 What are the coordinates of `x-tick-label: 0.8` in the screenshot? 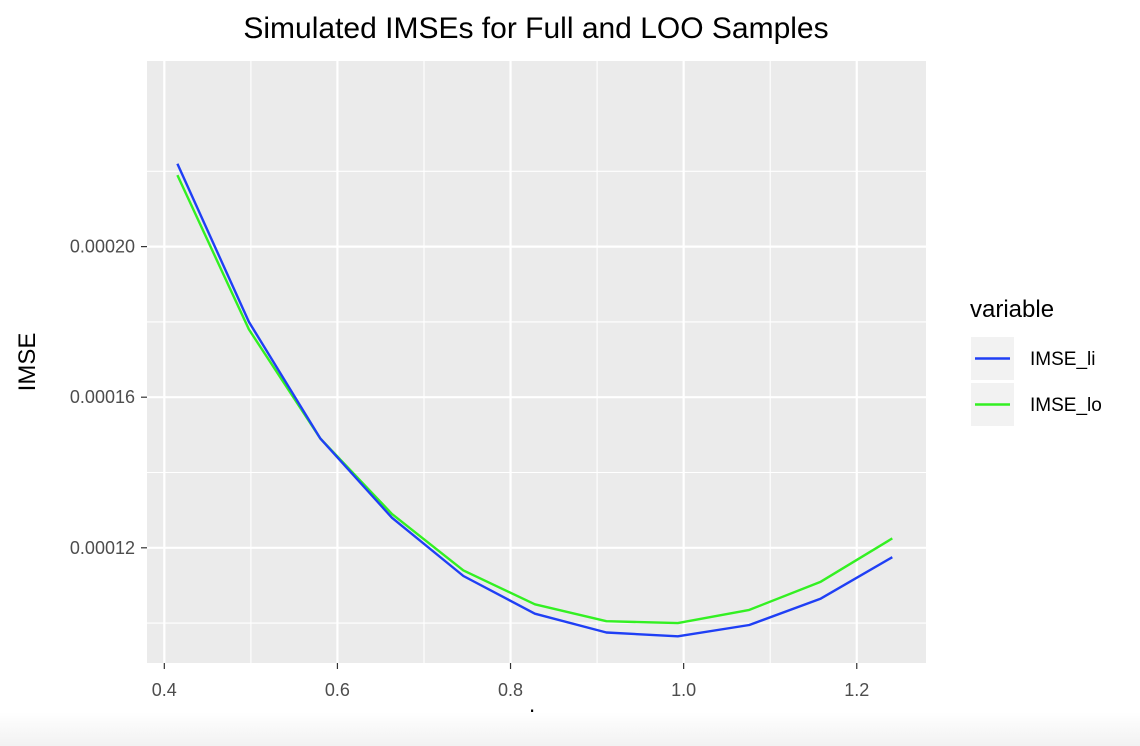 It's located at (510, 690).